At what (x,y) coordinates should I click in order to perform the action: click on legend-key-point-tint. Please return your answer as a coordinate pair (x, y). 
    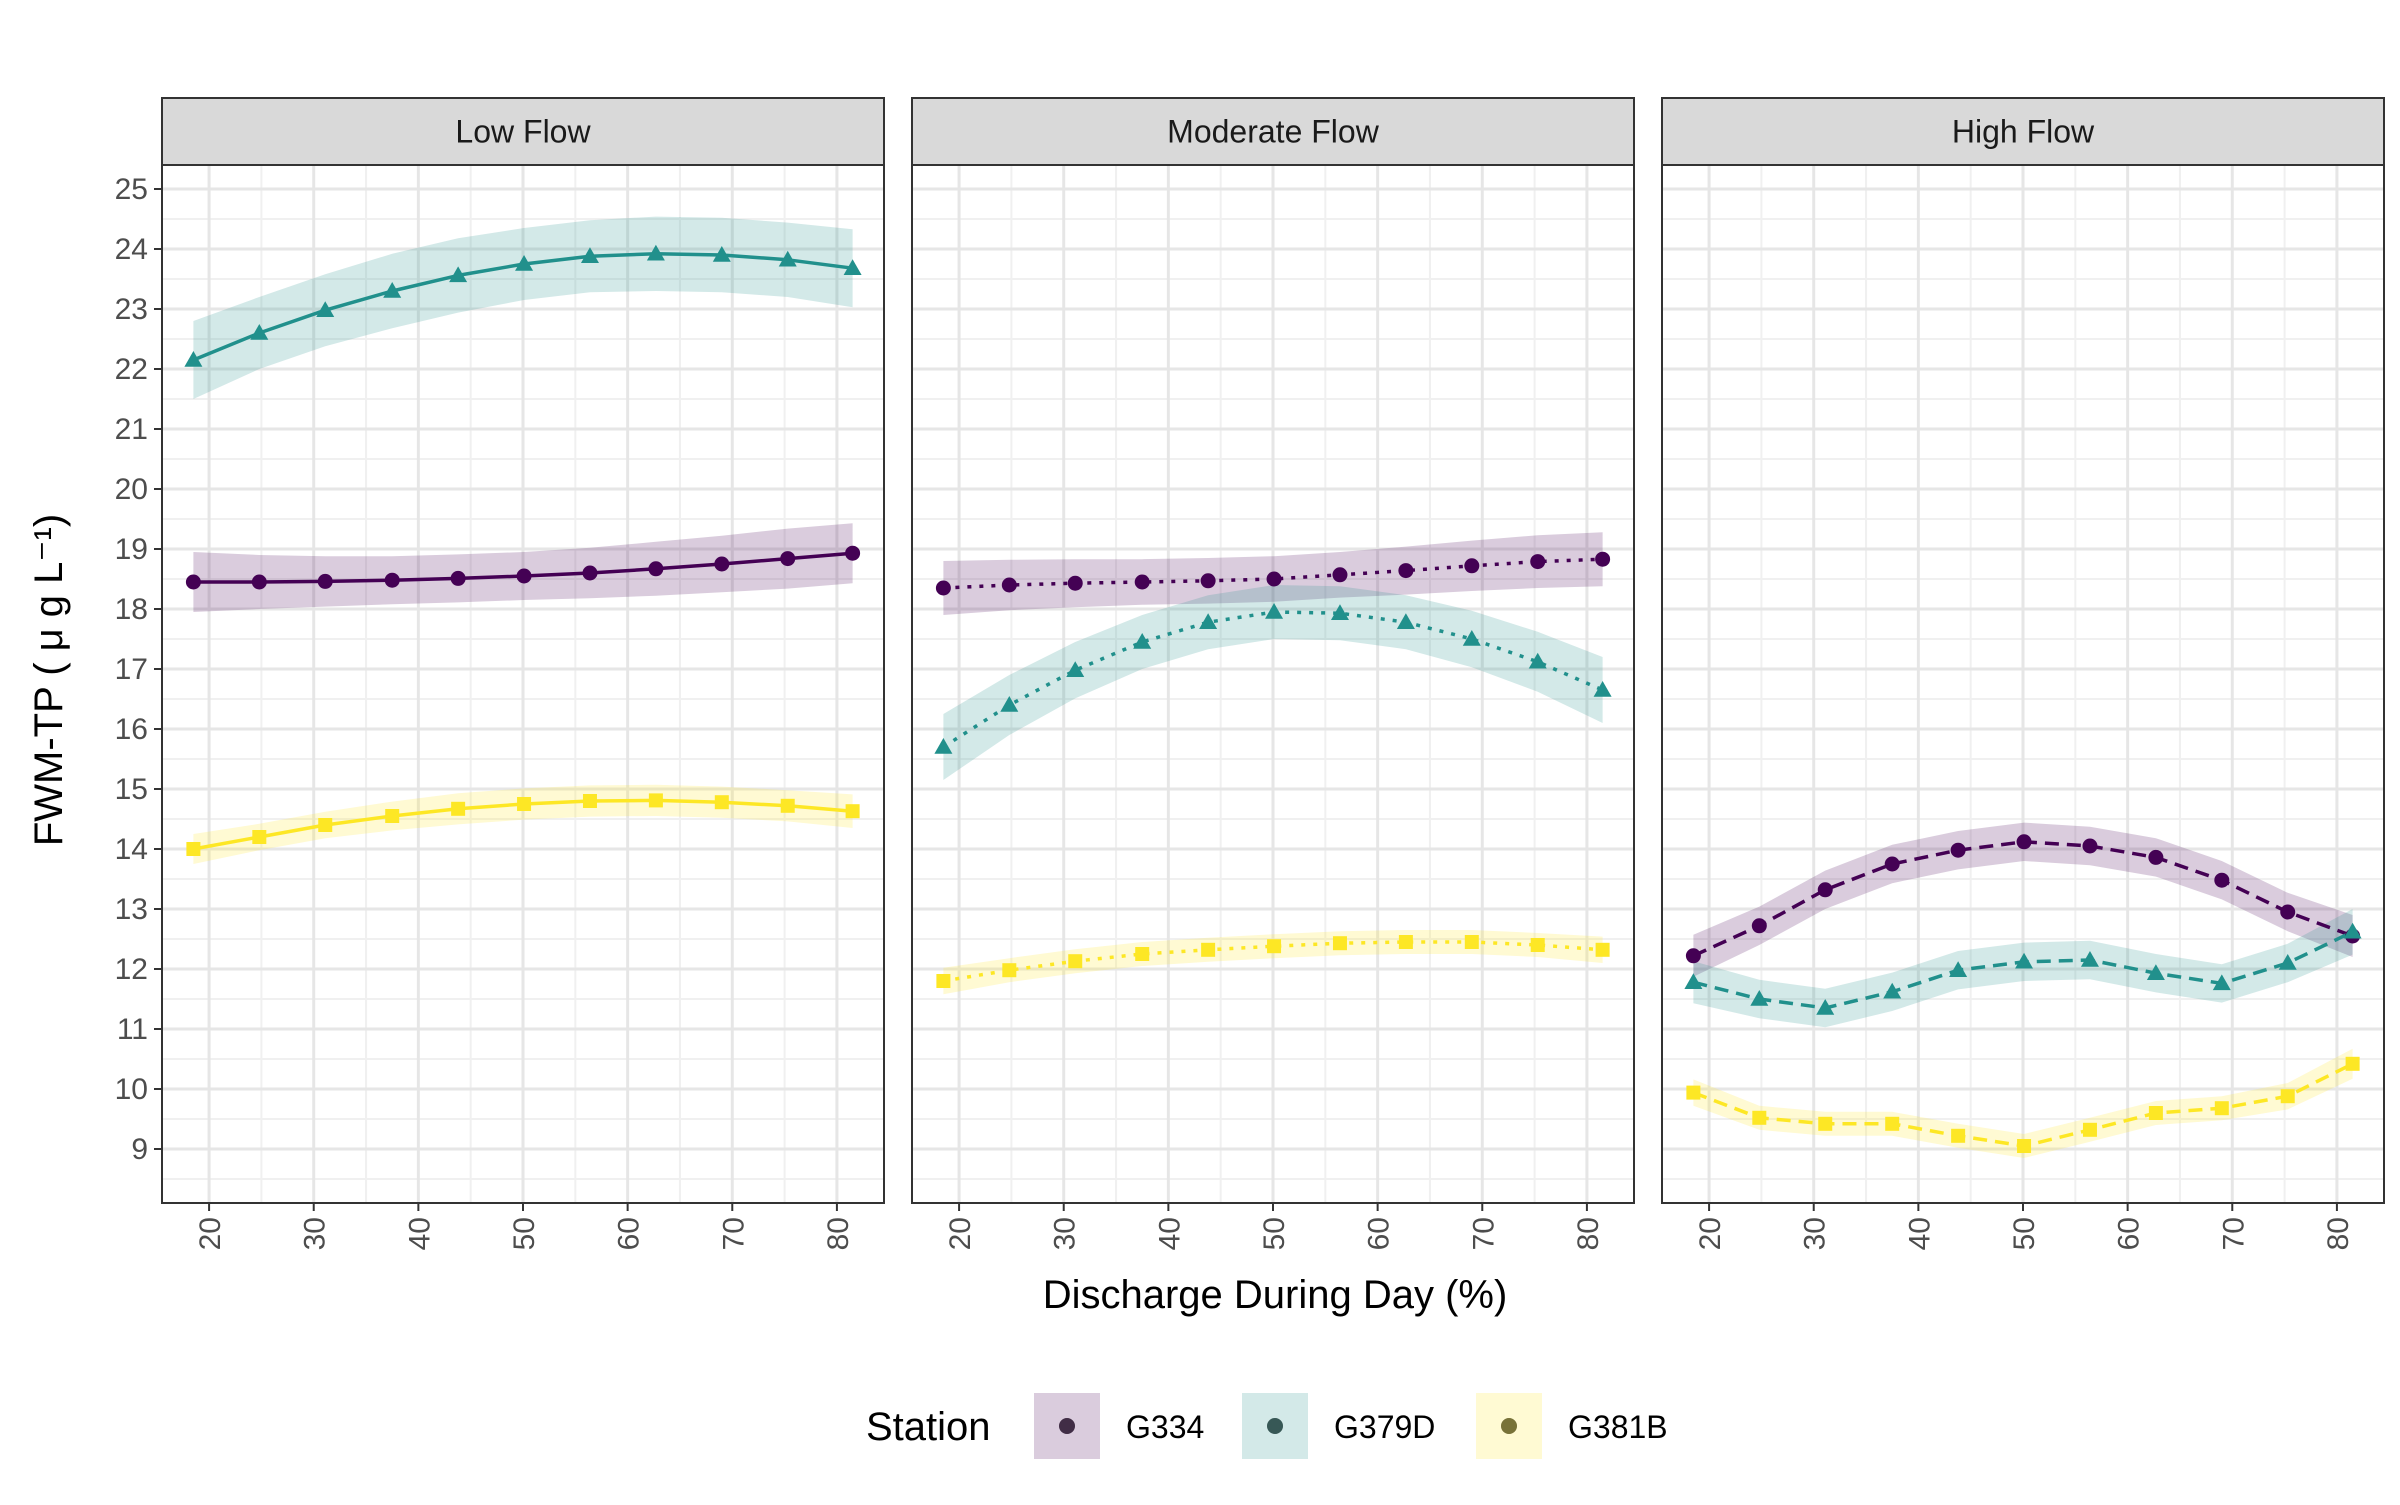
    Looking at the image, I should click on (1275, 1426).